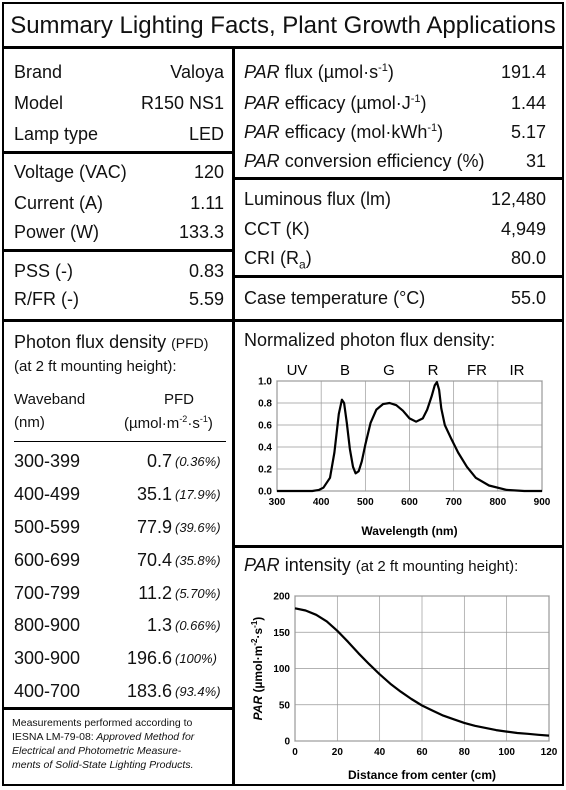  I want to click on cri-value: 80.0, so click(528, 258).